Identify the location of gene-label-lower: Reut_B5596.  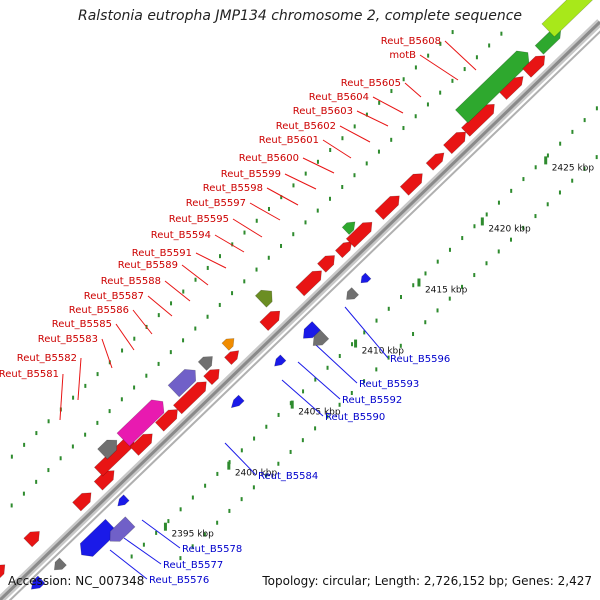
(420, 359).